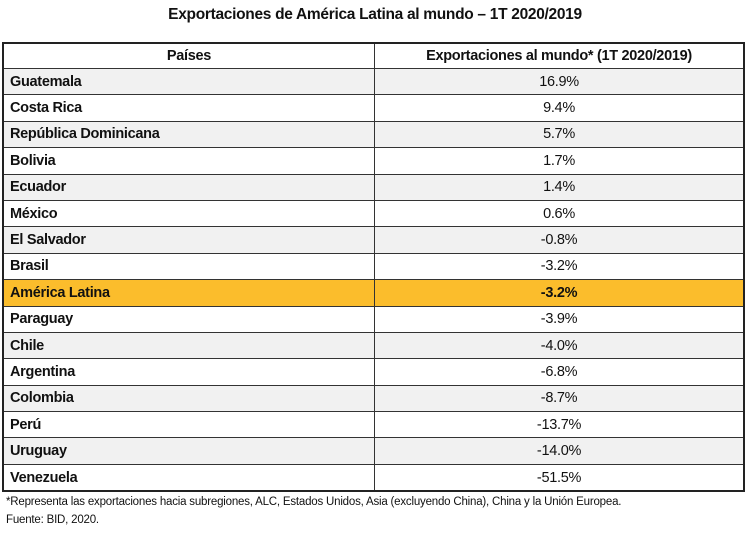  What do you see at coordinates (188, 398) in the screenshot?
I see `country-cell: Colombia` at bounding box center [188, 398].